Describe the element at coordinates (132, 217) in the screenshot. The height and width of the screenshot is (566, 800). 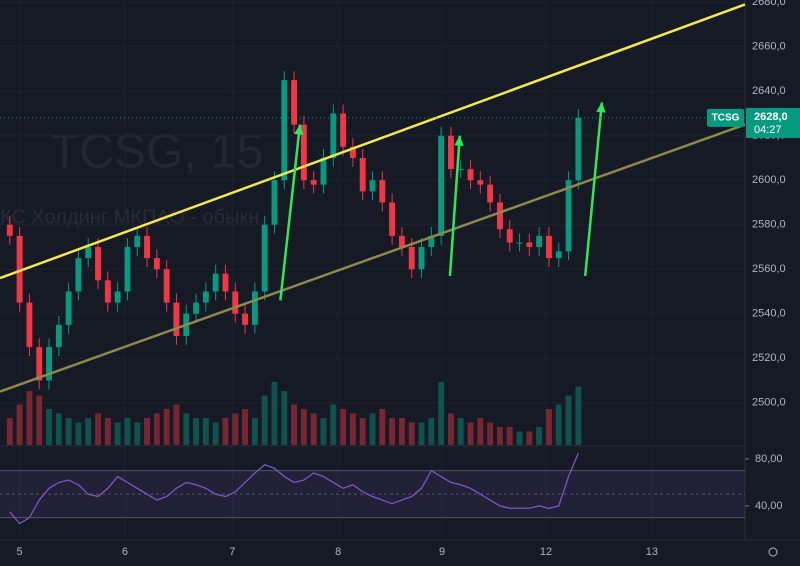
I see `watermark-subtitle: КС Холдинг МКПАО - обыкн.` at that location.